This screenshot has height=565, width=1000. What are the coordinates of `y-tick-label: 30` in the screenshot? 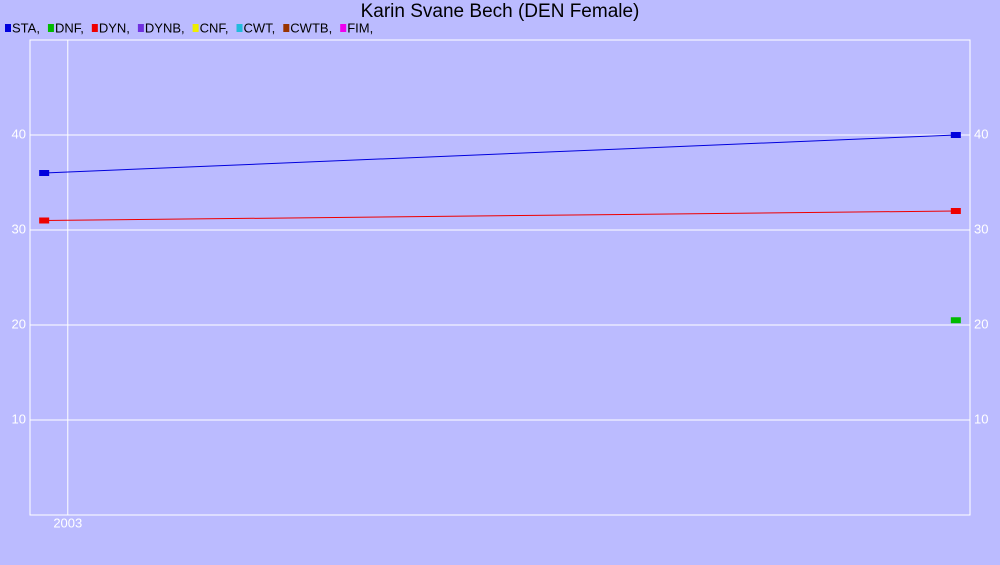 It's located at (19, 228).